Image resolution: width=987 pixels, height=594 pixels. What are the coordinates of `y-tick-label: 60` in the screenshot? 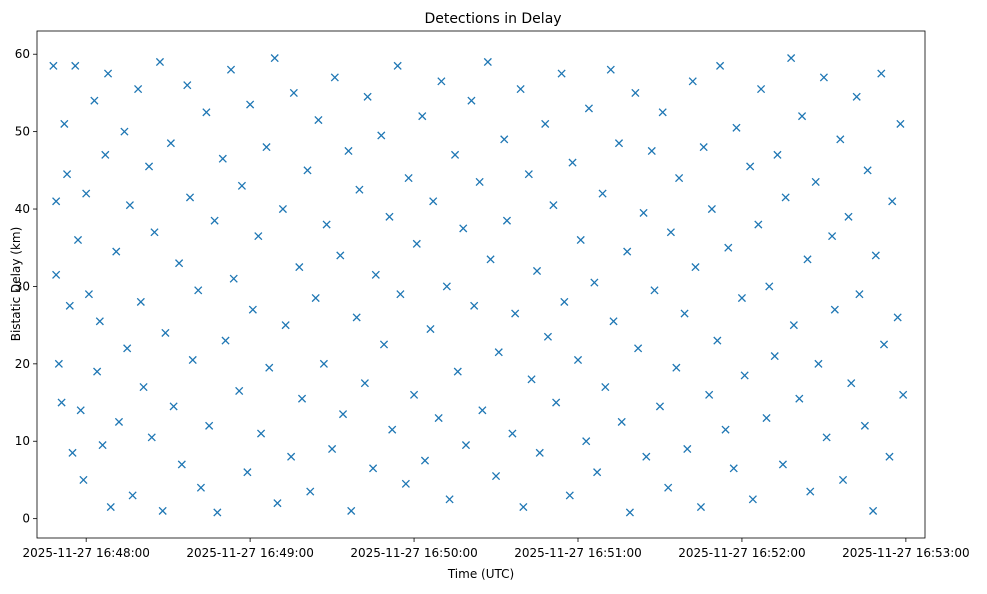 It's located at (22, 54).